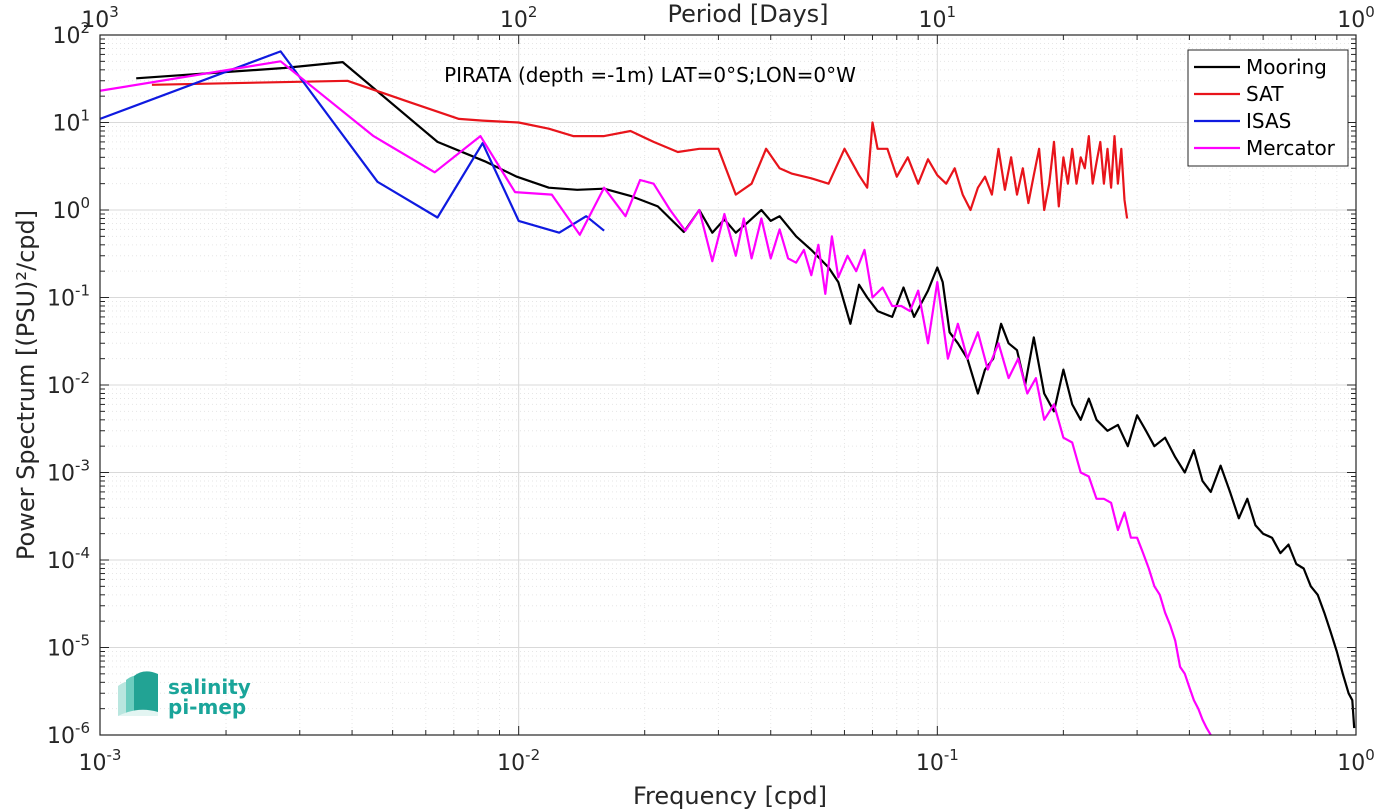  Describe the element at coordinates (68, 647) in the screenshot. I see `y-tick-label: 10⁻⁵` at that location.